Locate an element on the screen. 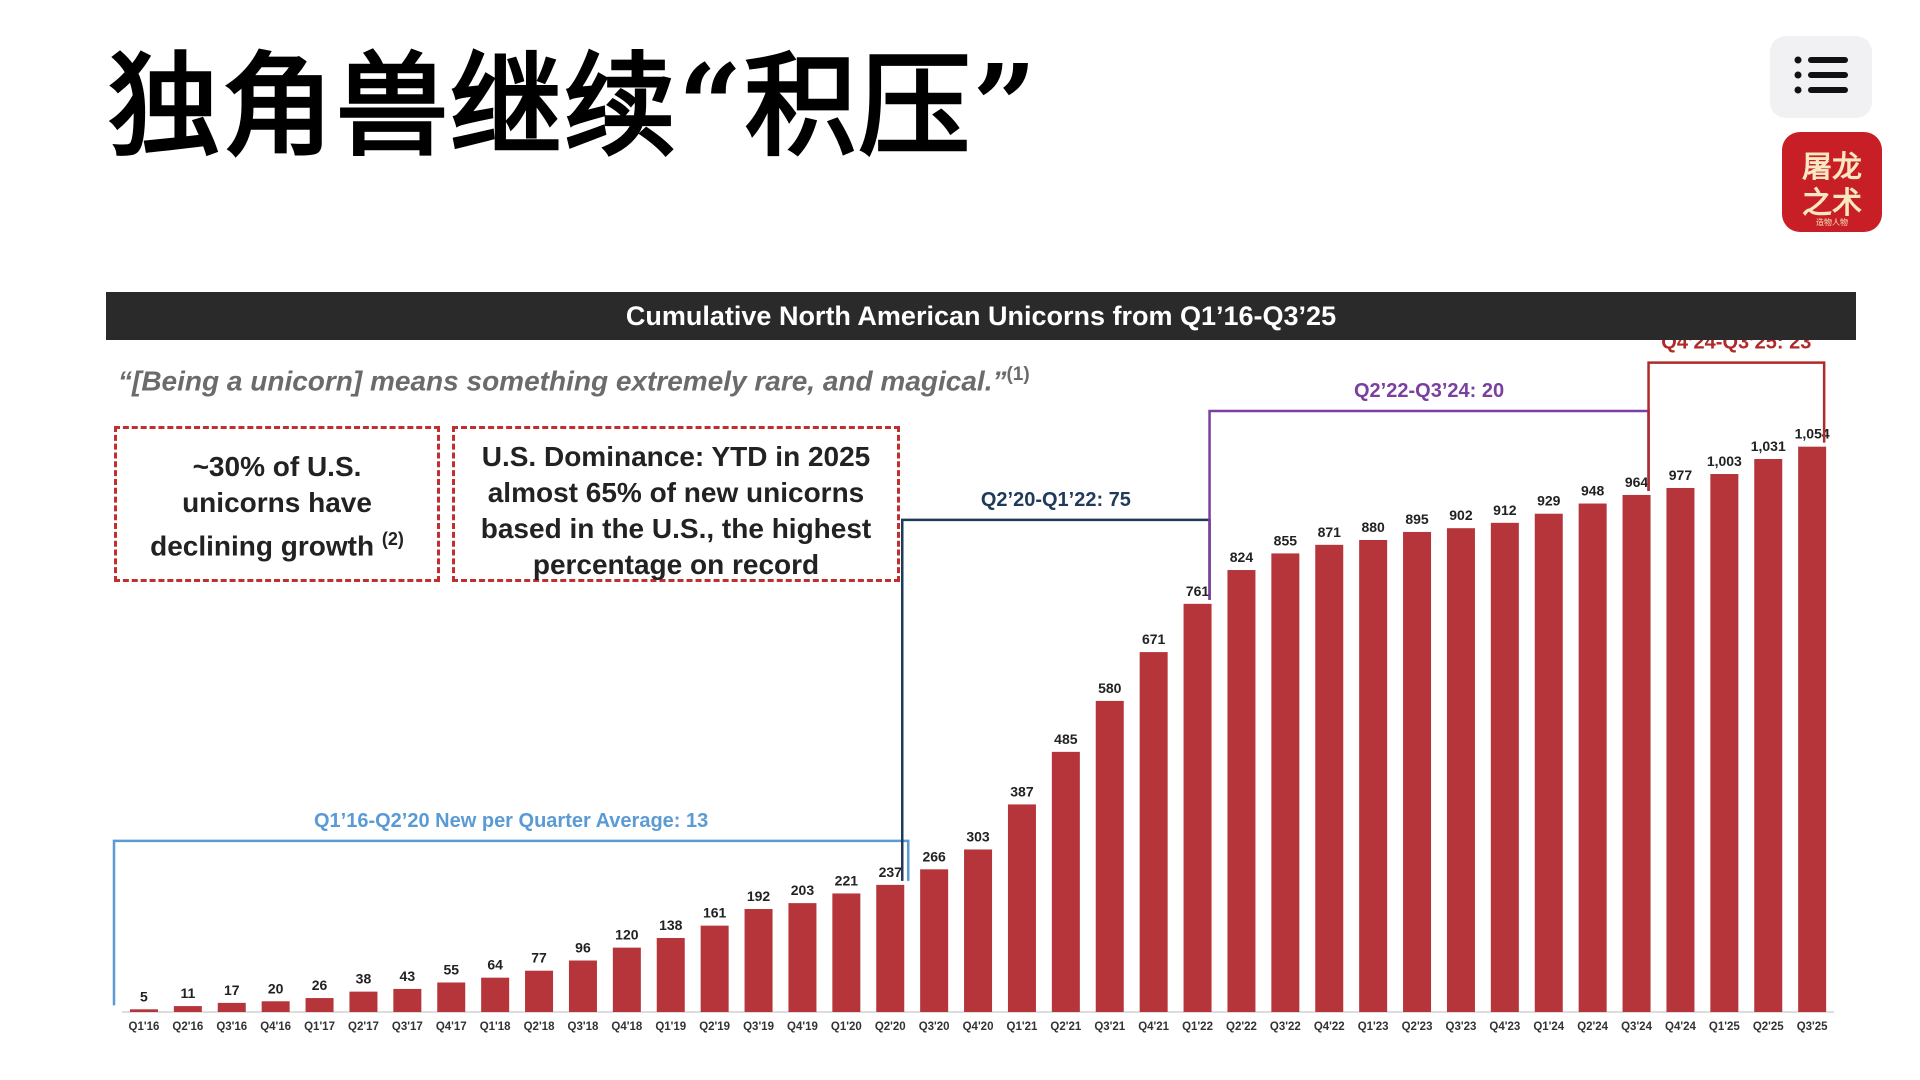  x-tick-label: Q4'23 is located at coordinates (1504, 1027).